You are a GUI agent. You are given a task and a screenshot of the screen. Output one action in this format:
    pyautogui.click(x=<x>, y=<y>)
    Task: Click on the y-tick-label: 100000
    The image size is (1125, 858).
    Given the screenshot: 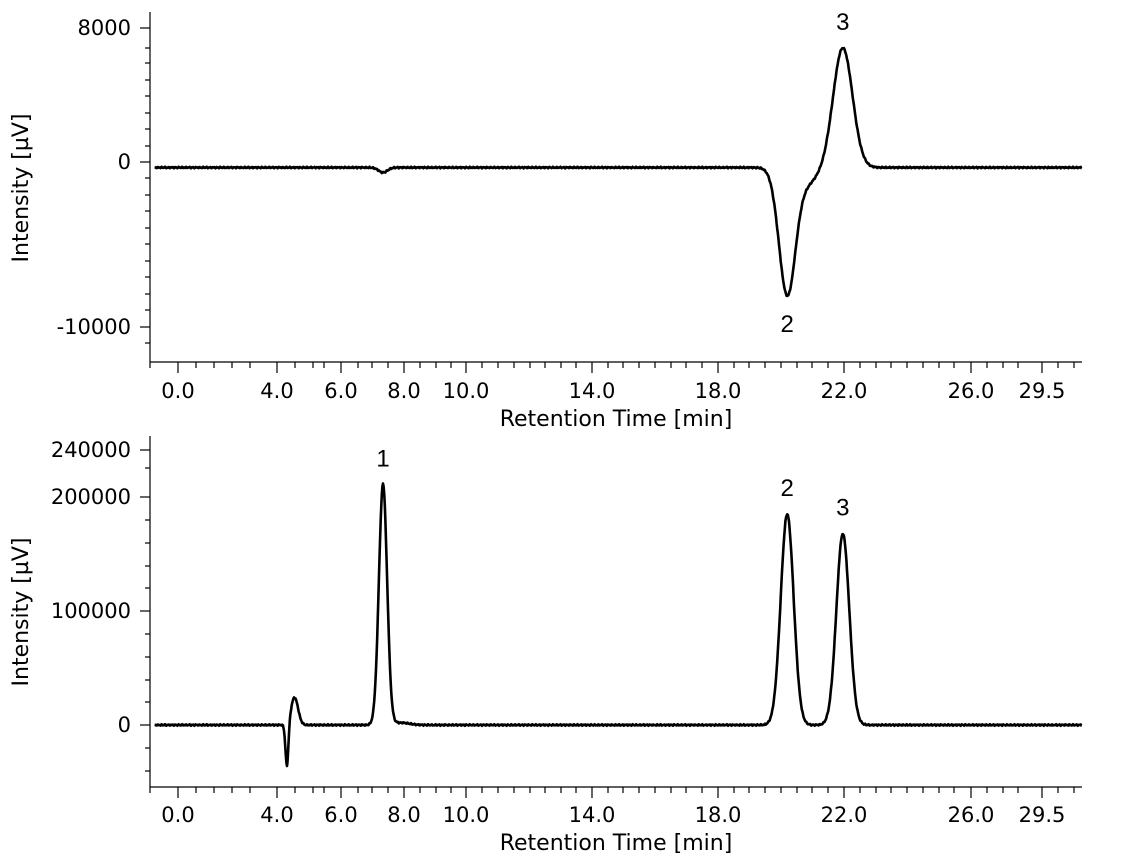 What is the action you would take?
    pyautogui.click(x=91, y=611)
    